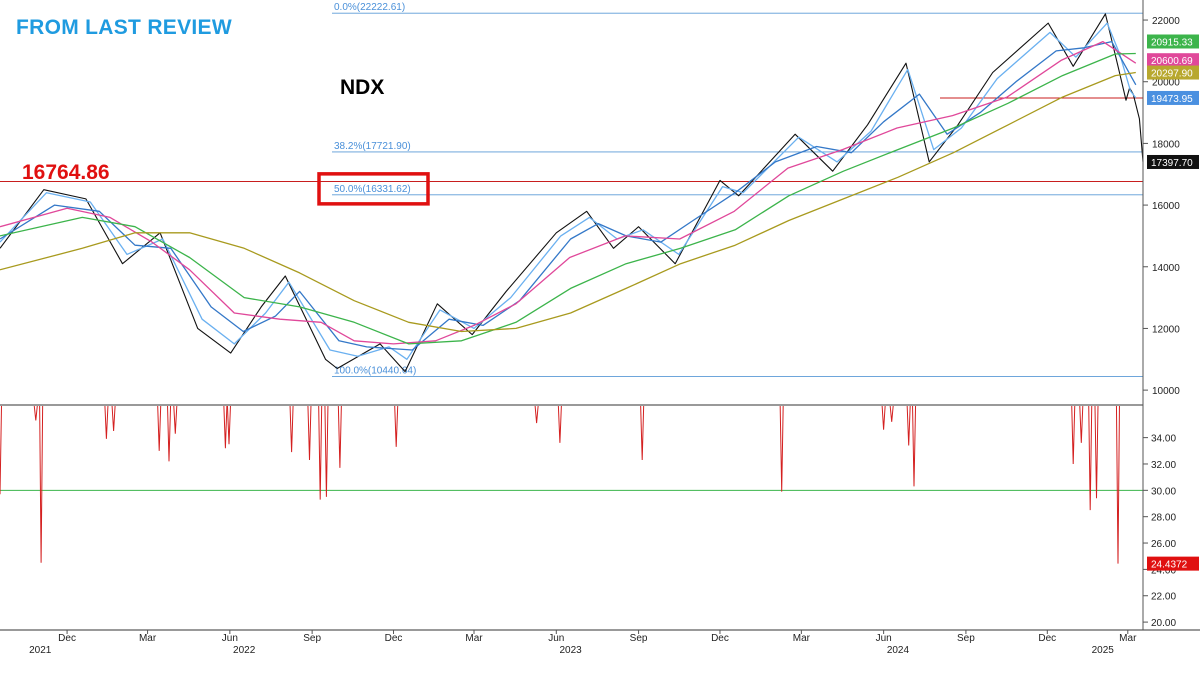  Describe the element at coordinates (1166, 268) in the screenshot. I see `price-y-tick-label-2: 14000` at that location.